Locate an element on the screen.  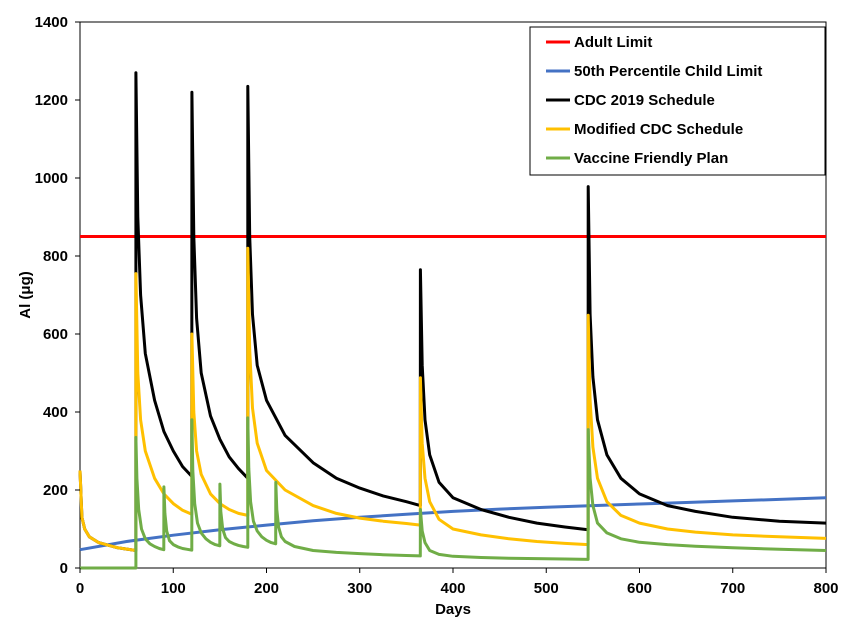
y-tick-label: 1200 is located at coordinates (51, 100).